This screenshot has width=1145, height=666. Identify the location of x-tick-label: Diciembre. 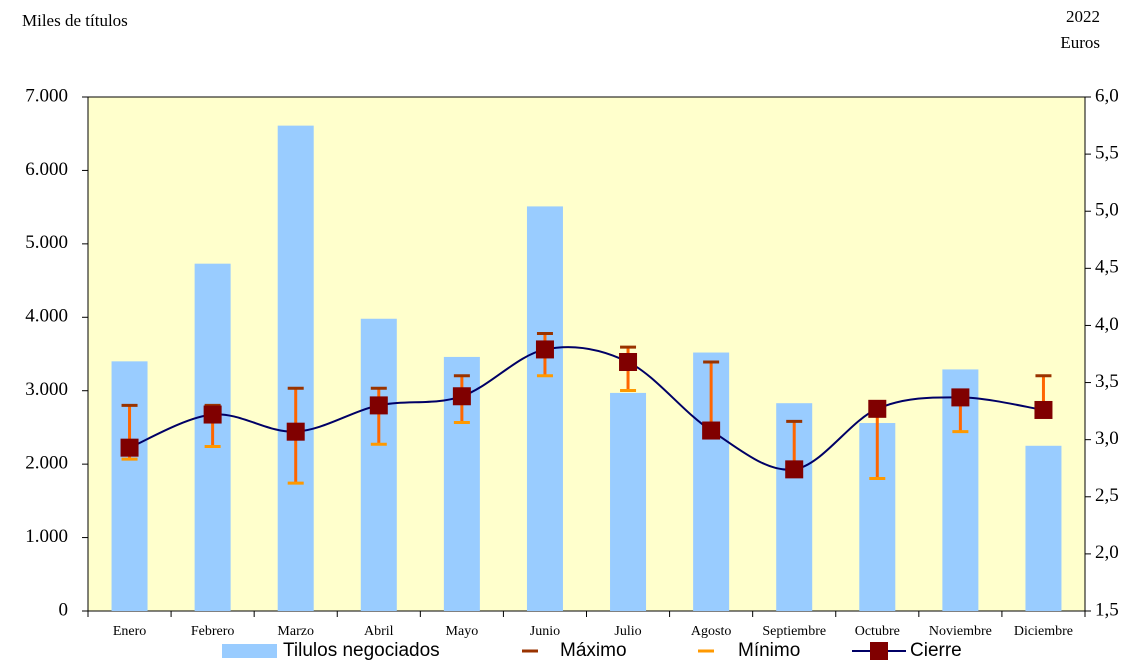
(1043, 631).